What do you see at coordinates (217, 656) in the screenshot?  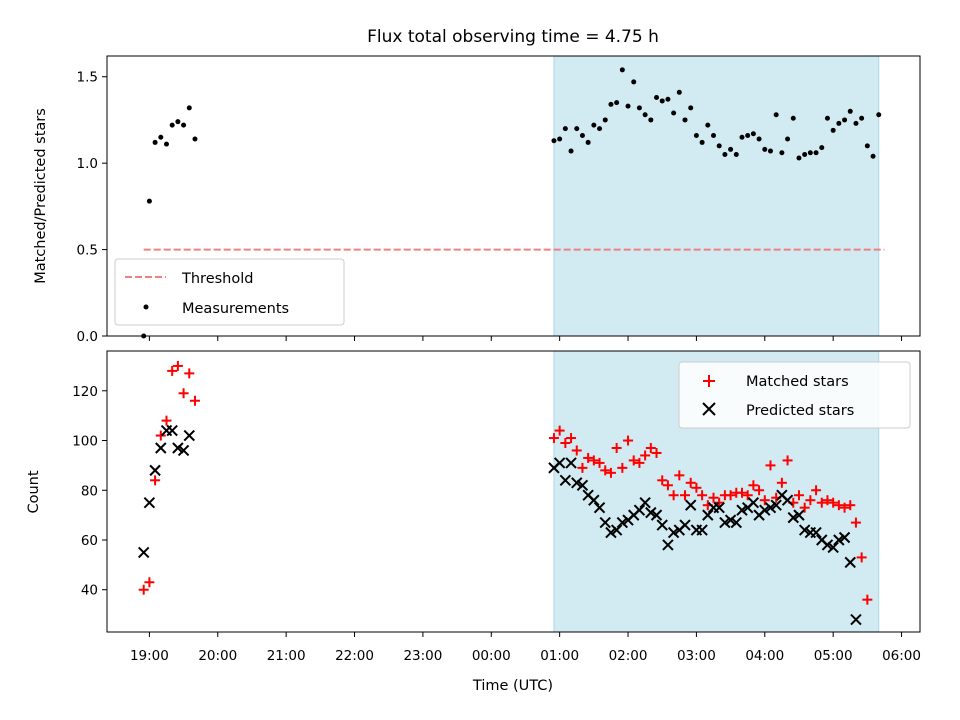 I see `x-tick-label: 20:00` at bounding box center [217, 656].